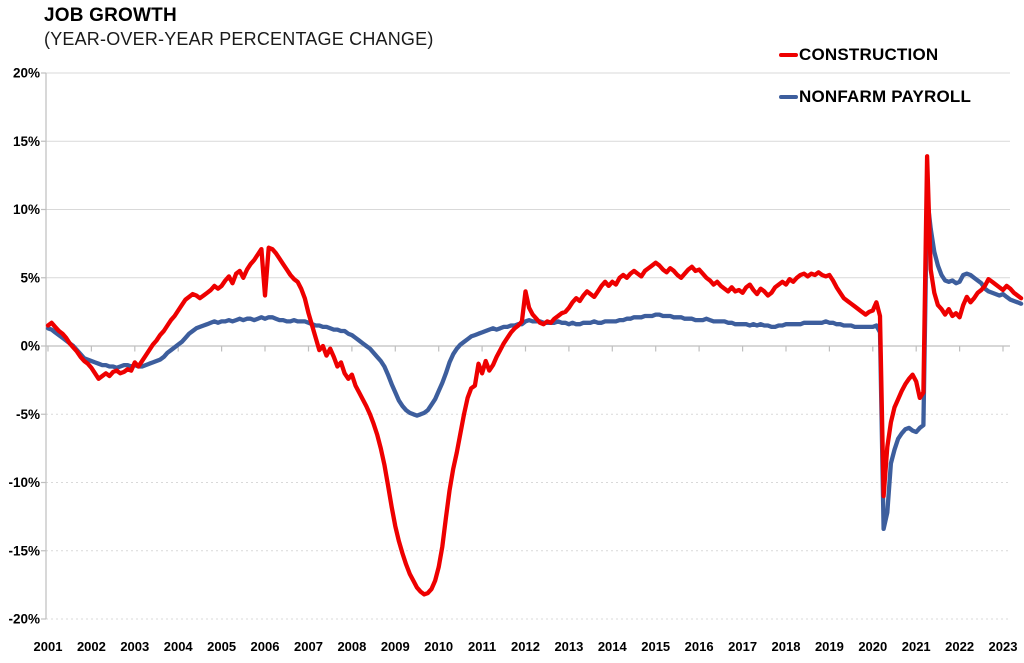  What do you see at coordinates (788, 97) in the screenshot?
I see `nonfarm-payroll-line-swatch` at bounding box center [788, 97].